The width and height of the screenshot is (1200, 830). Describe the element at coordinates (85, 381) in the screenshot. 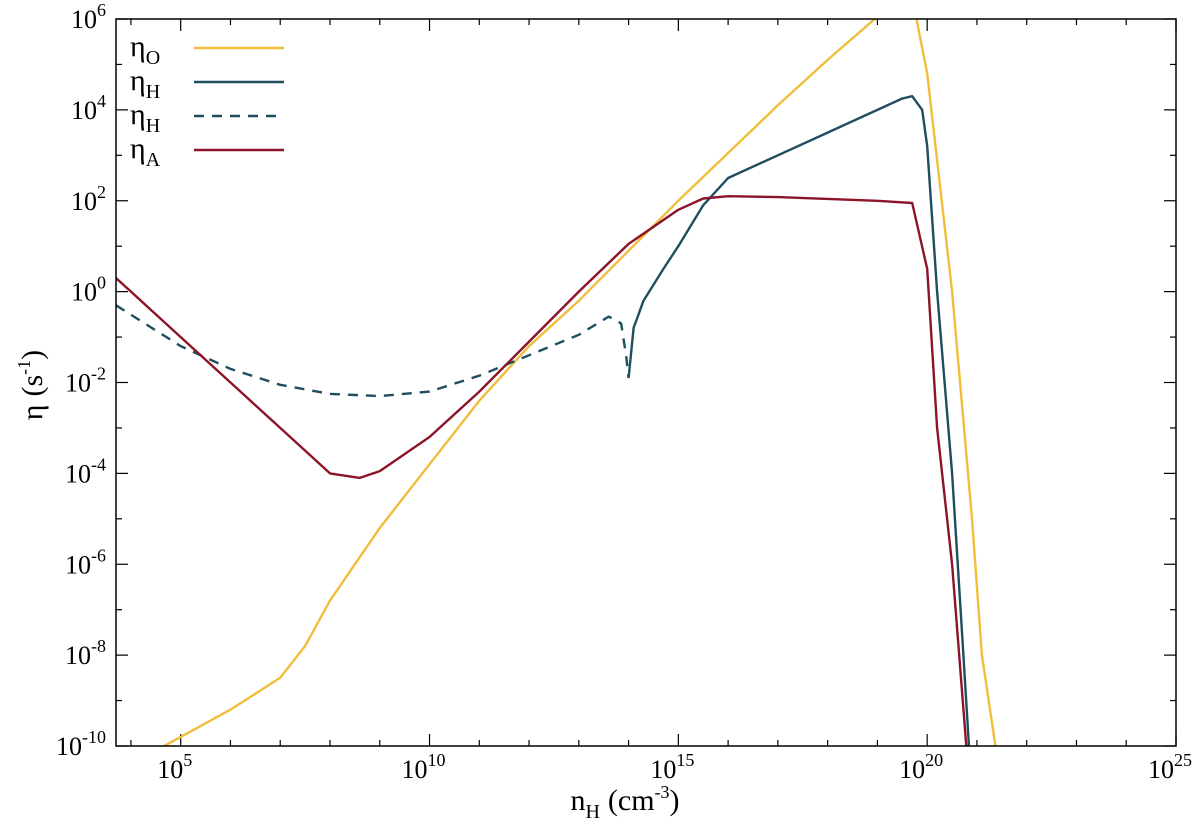

I see `y-tick-label: 10⁻²` at that location.